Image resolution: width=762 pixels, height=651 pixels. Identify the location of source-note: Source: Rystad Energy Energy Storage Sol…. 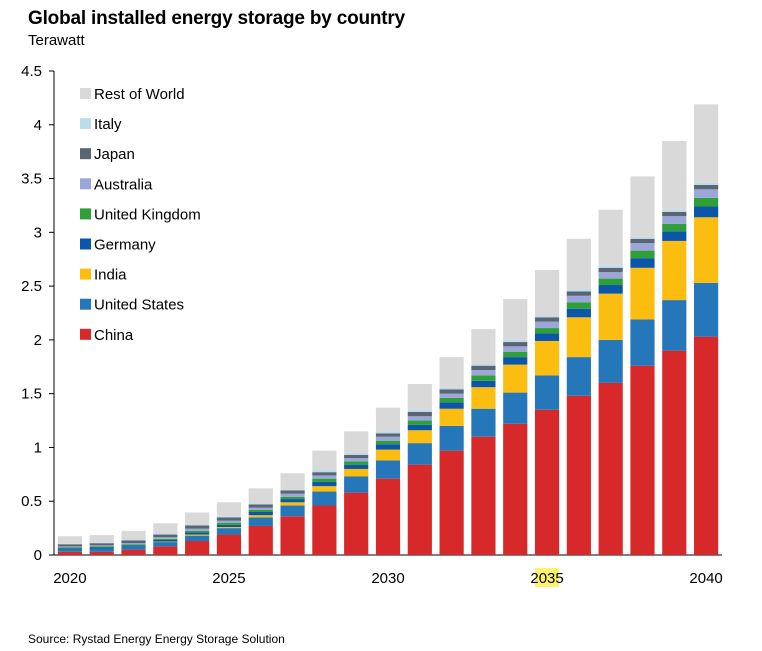
(156, 639).